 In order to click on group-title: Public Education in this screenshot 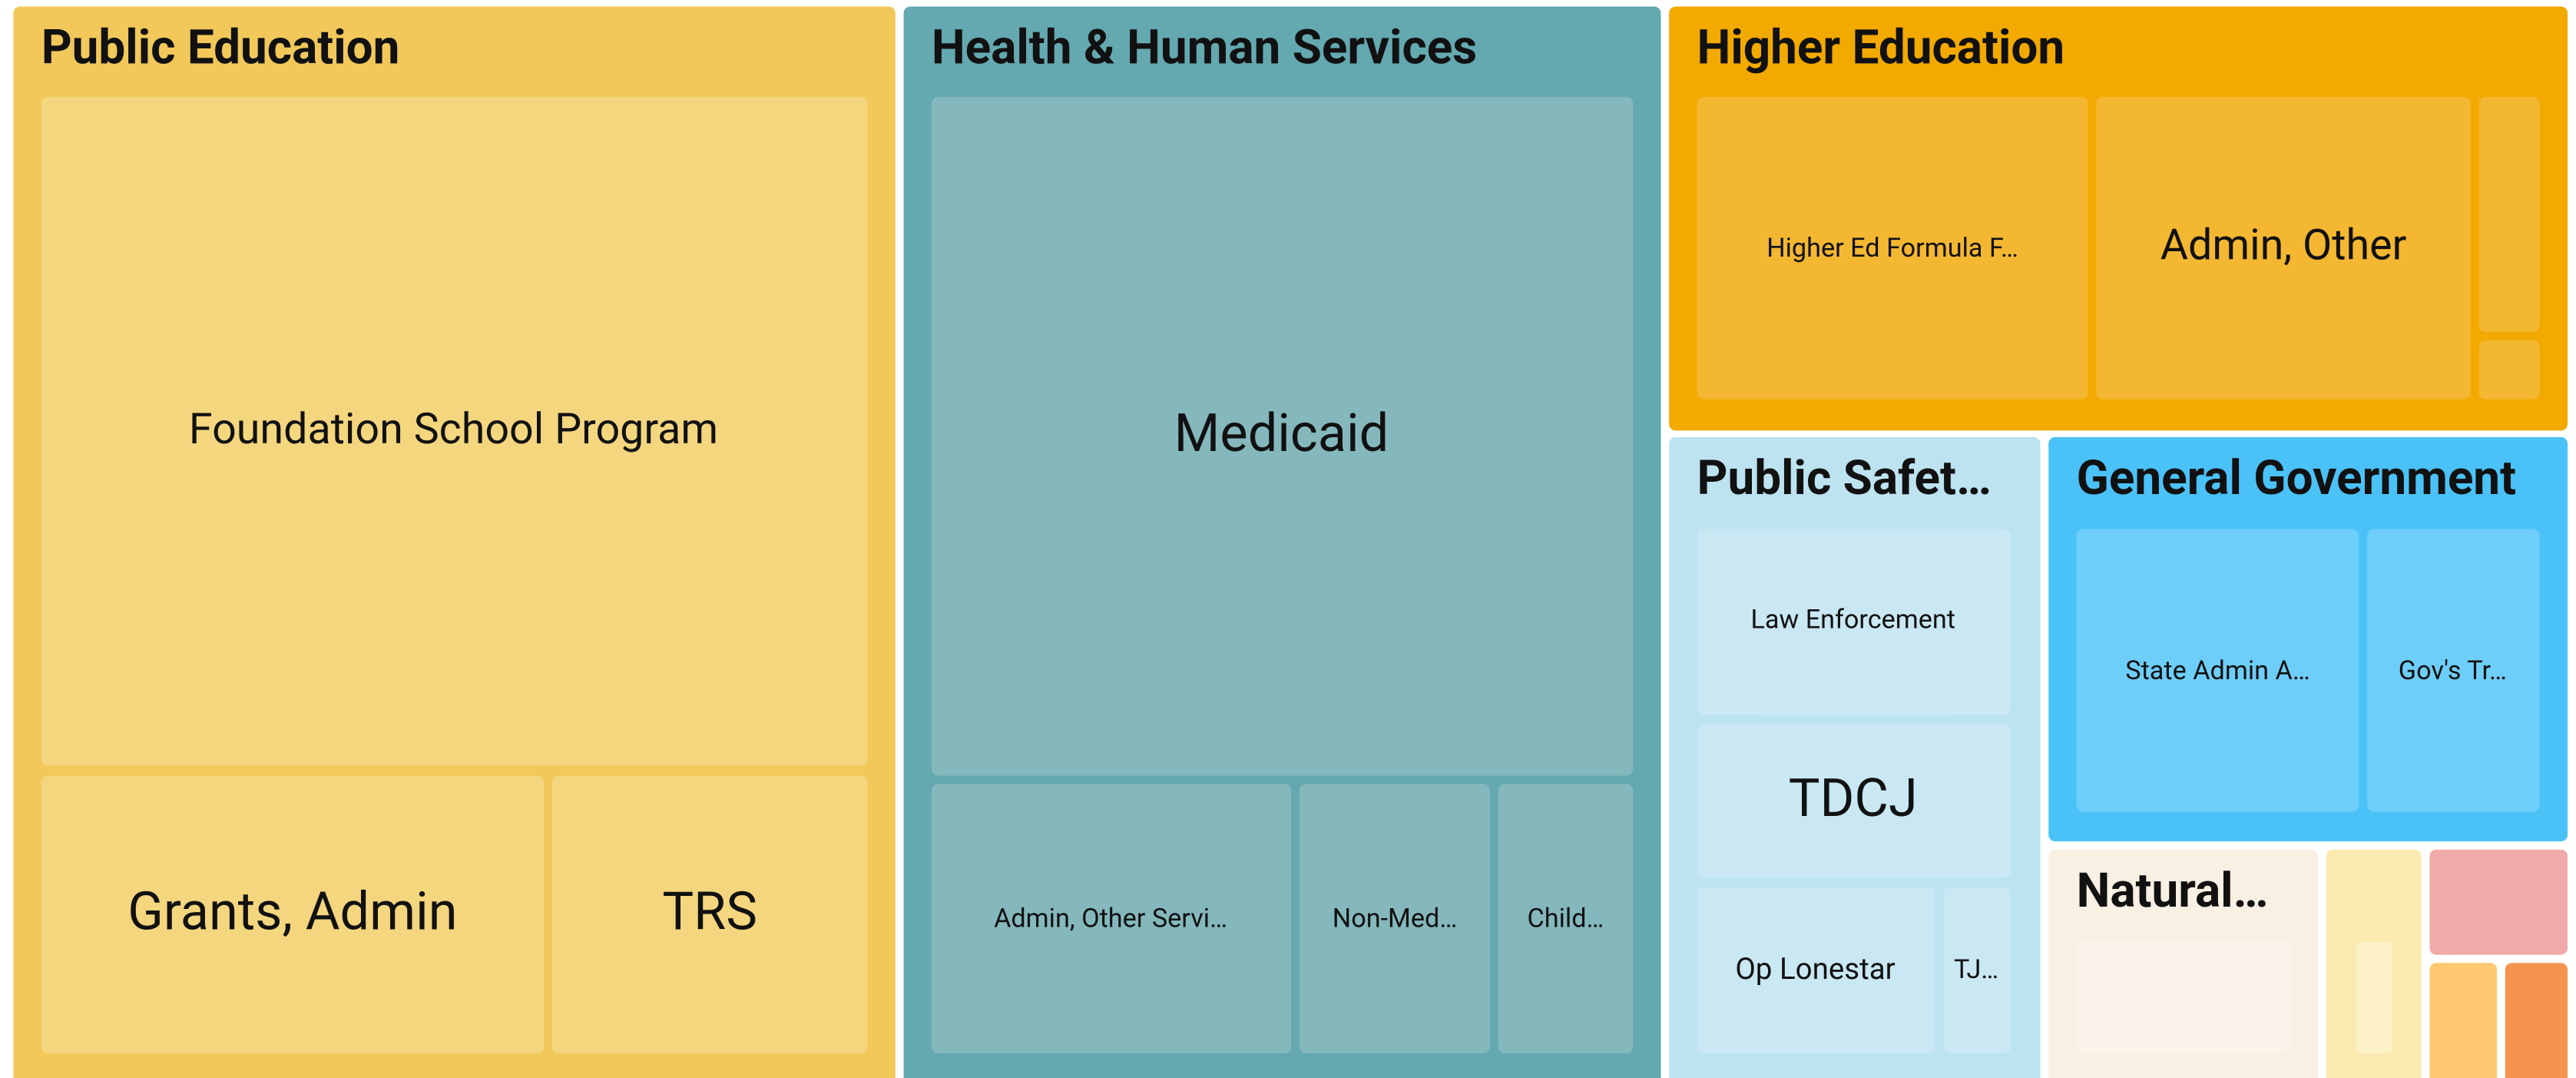, I will do `click(220, 48)`.